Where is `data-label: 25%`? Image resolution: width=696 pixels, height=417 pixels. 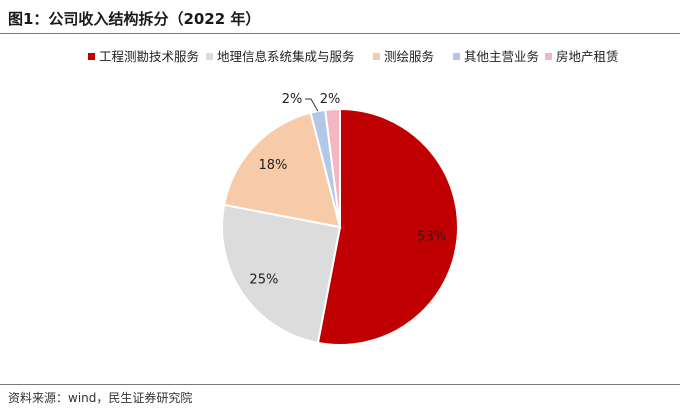 data-label: 25% is located at coordinates (263, 280).